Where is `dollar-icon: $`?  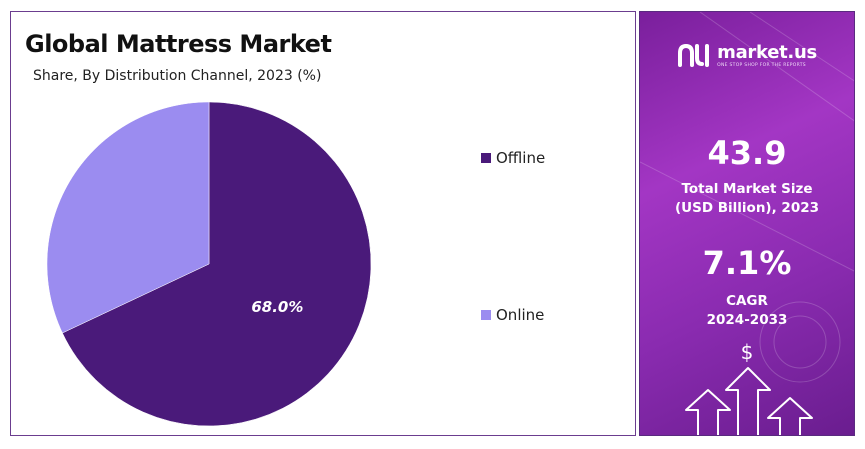
dollar-icon: $ is located at coordinates (747, 352).